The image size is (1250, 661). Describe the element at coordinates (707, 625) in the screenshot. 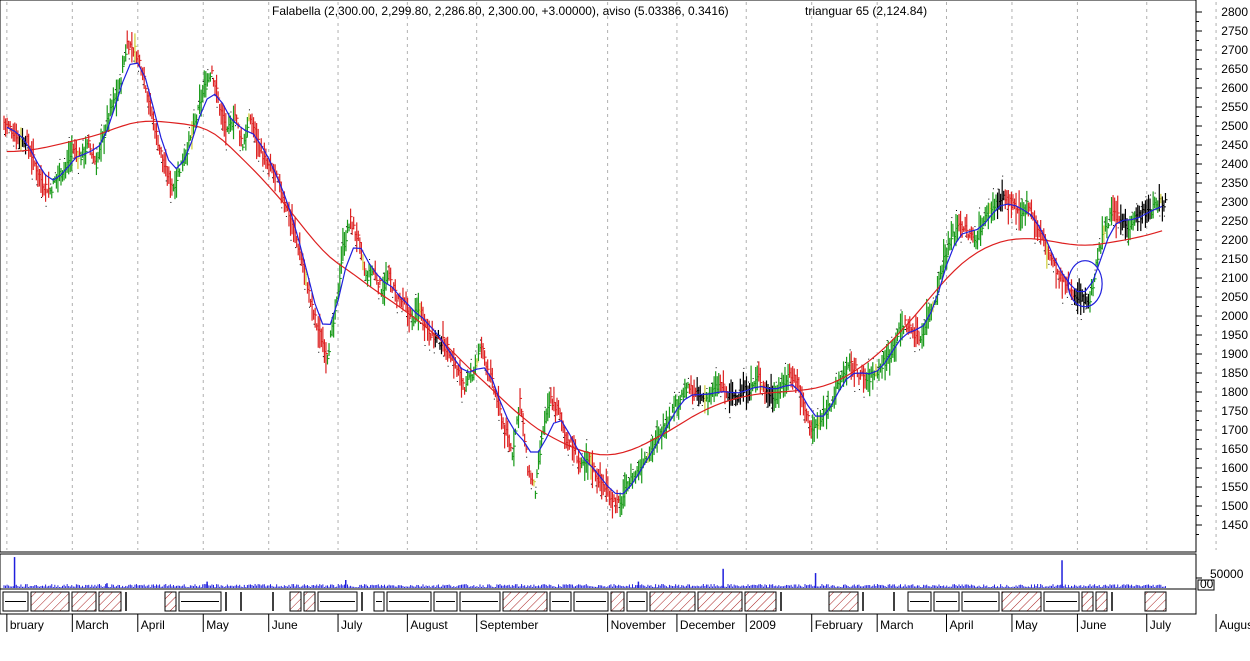

I see `x-tick-label: December` at that location.